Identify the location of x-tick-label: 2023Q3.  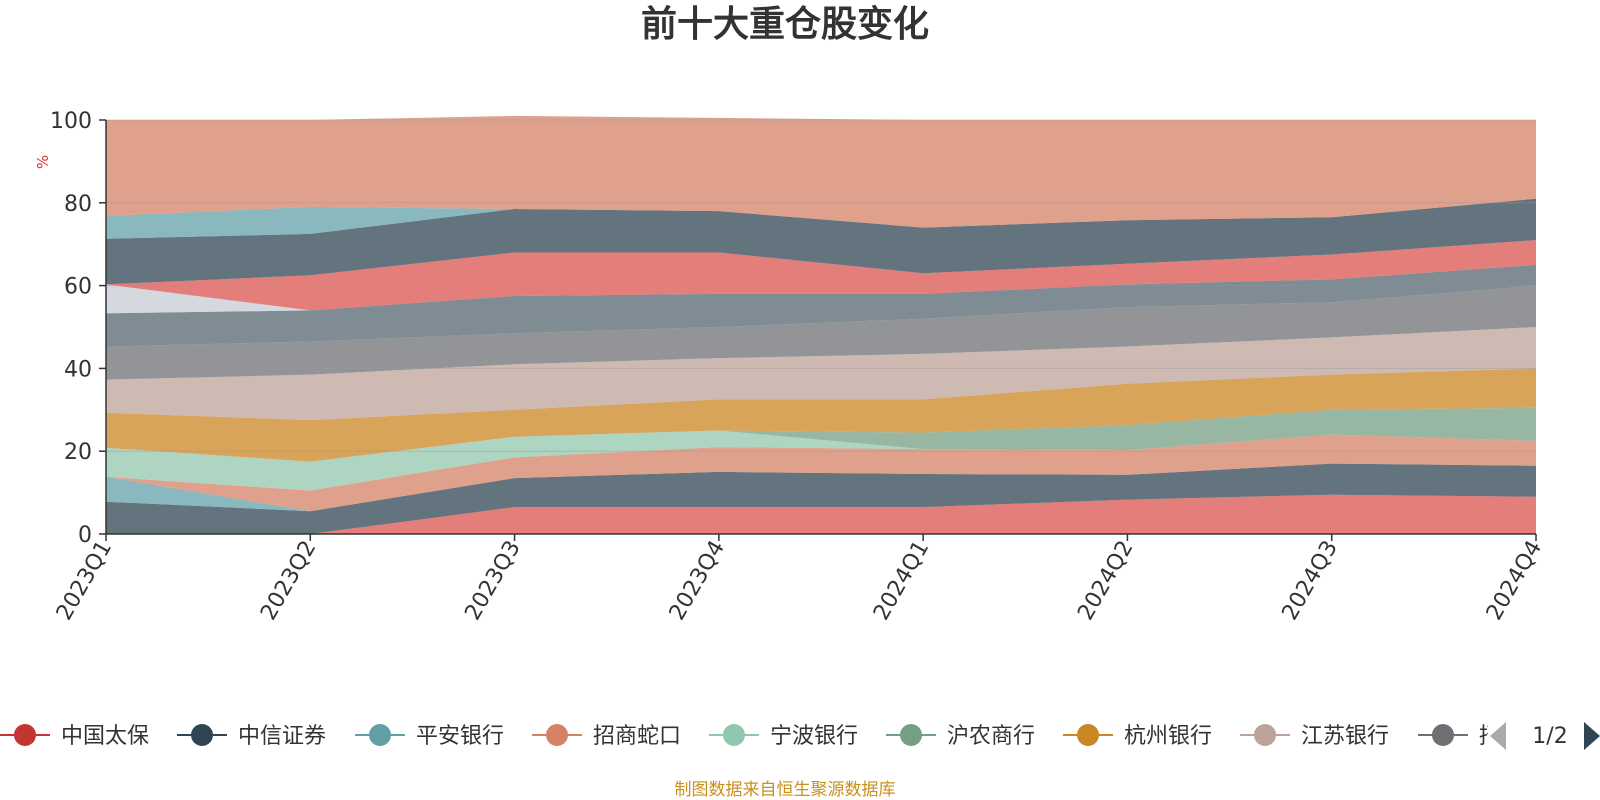
(492, 581).